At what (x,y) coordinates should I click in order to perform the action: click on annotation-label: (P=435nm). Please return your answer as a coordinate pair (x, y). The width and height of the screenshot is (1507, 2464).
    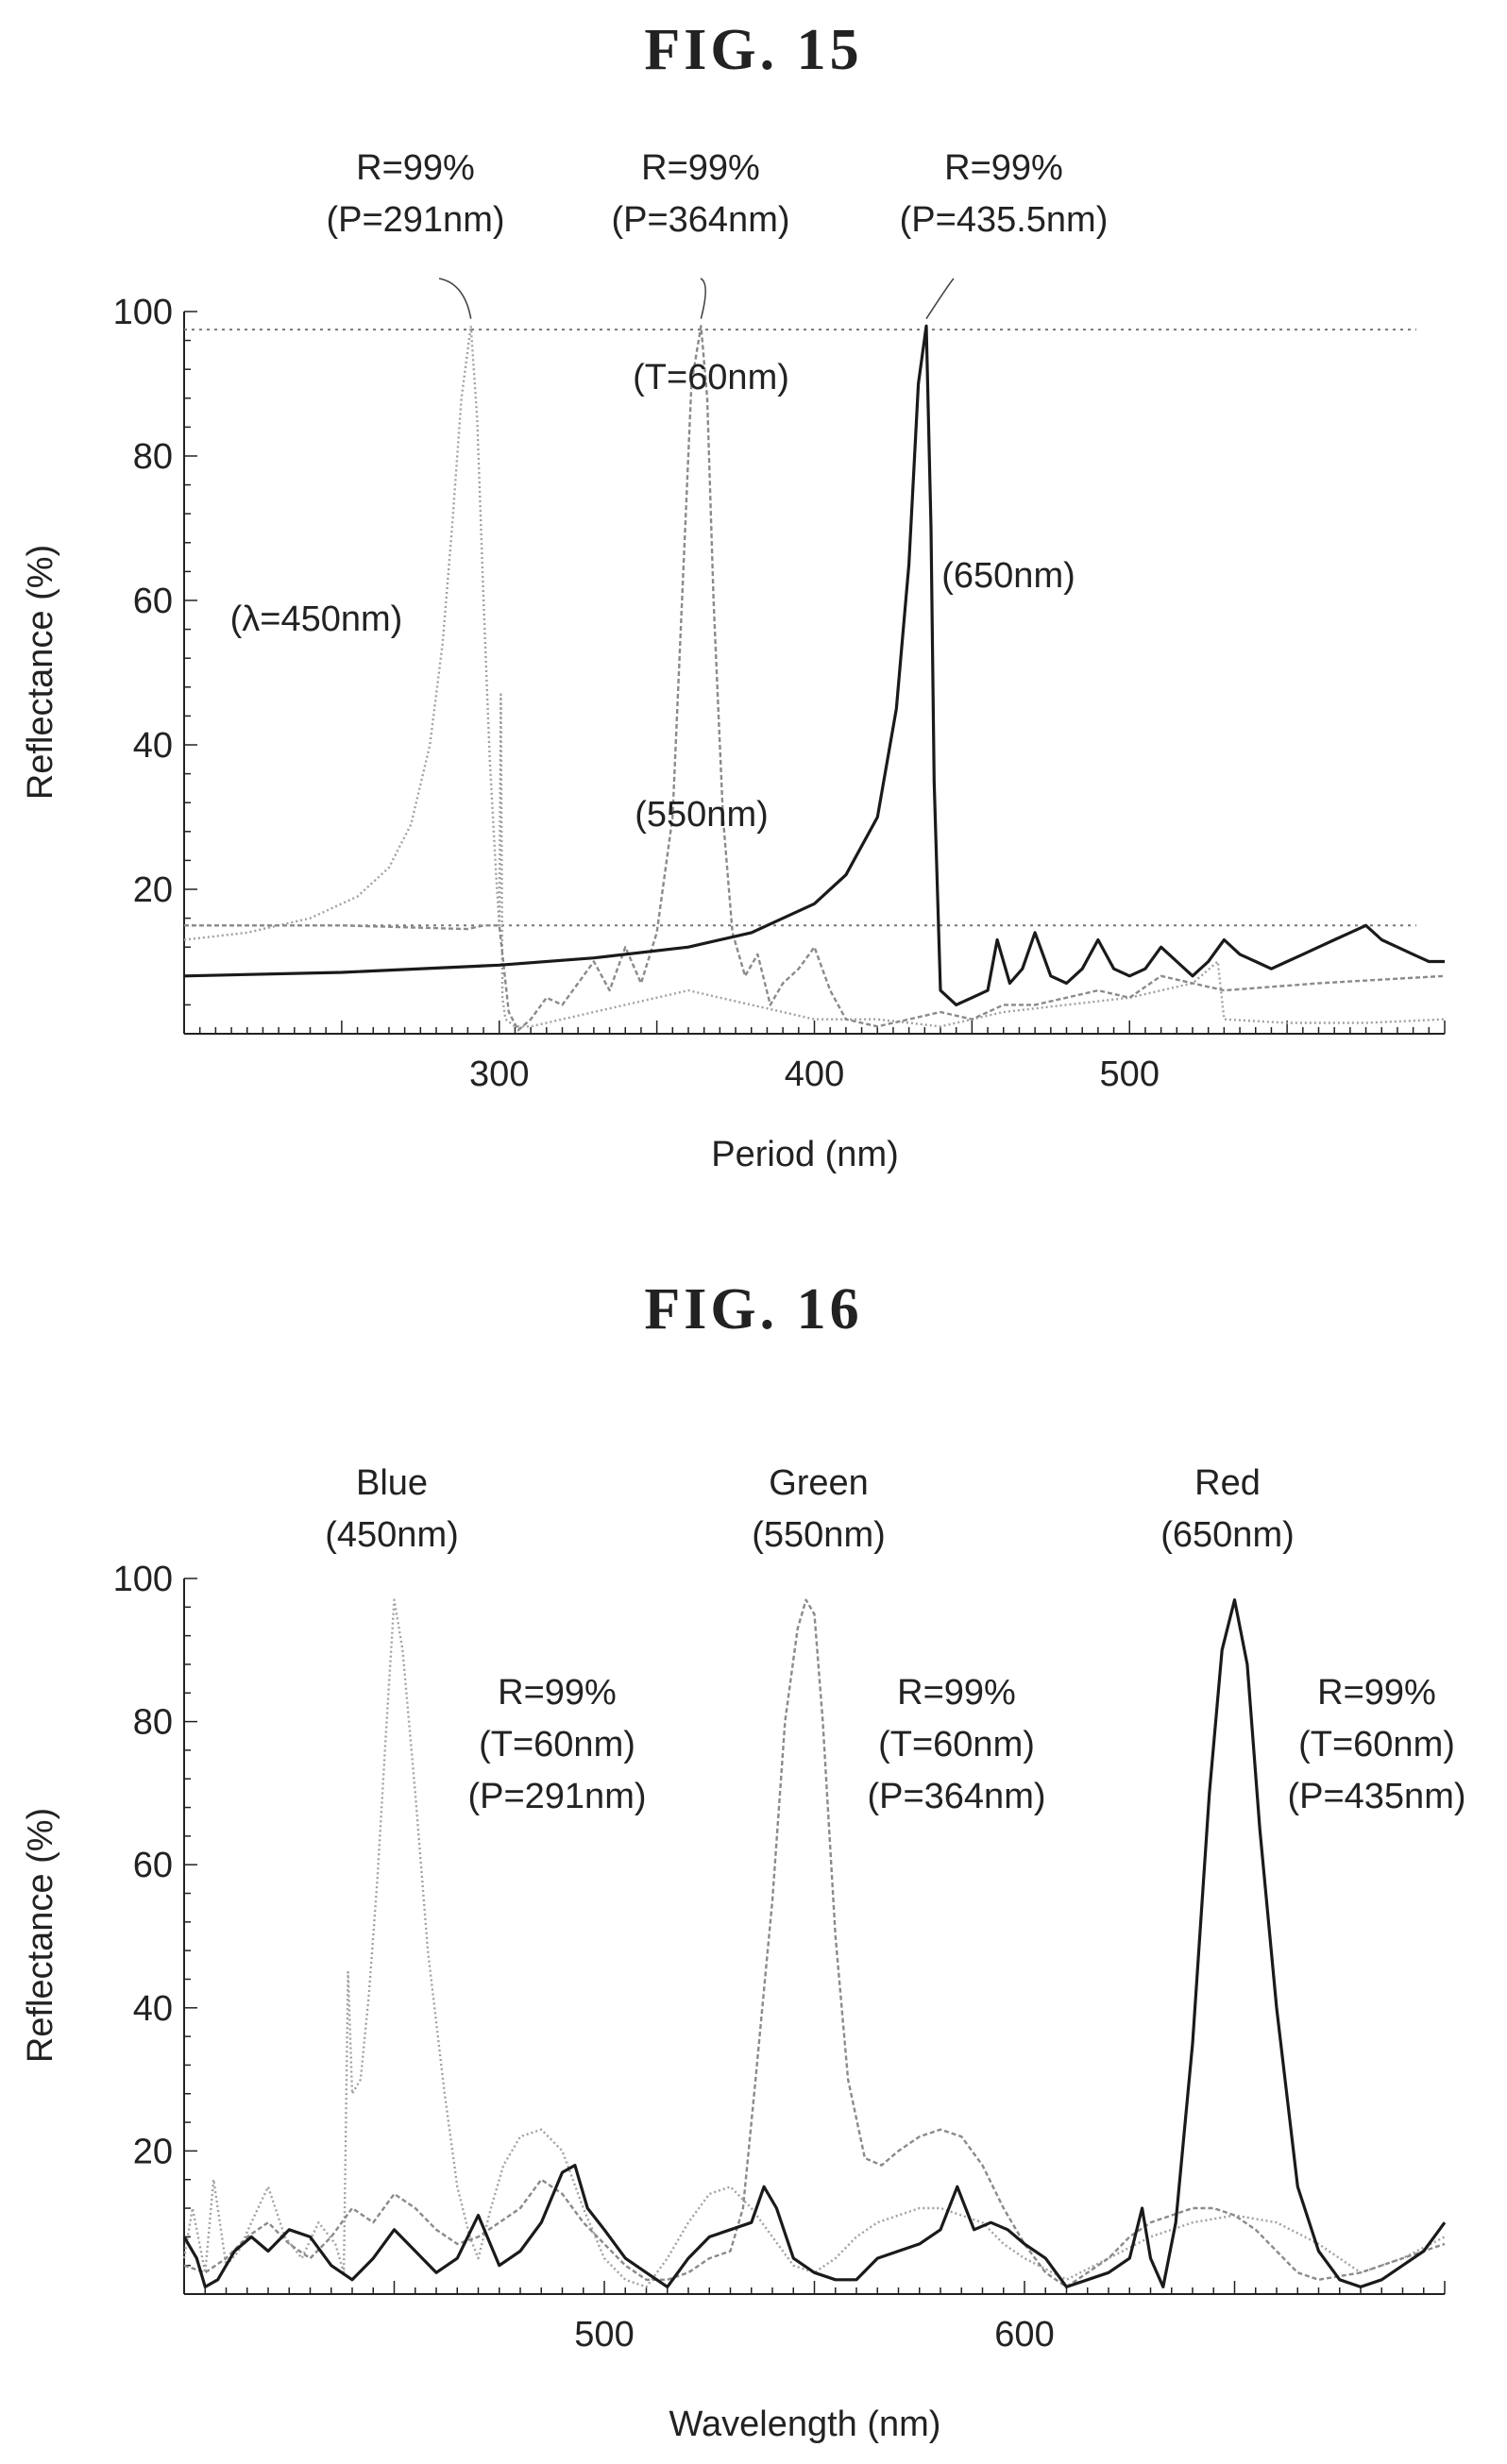
    Looking at the image, I should click on (1376, 1796).